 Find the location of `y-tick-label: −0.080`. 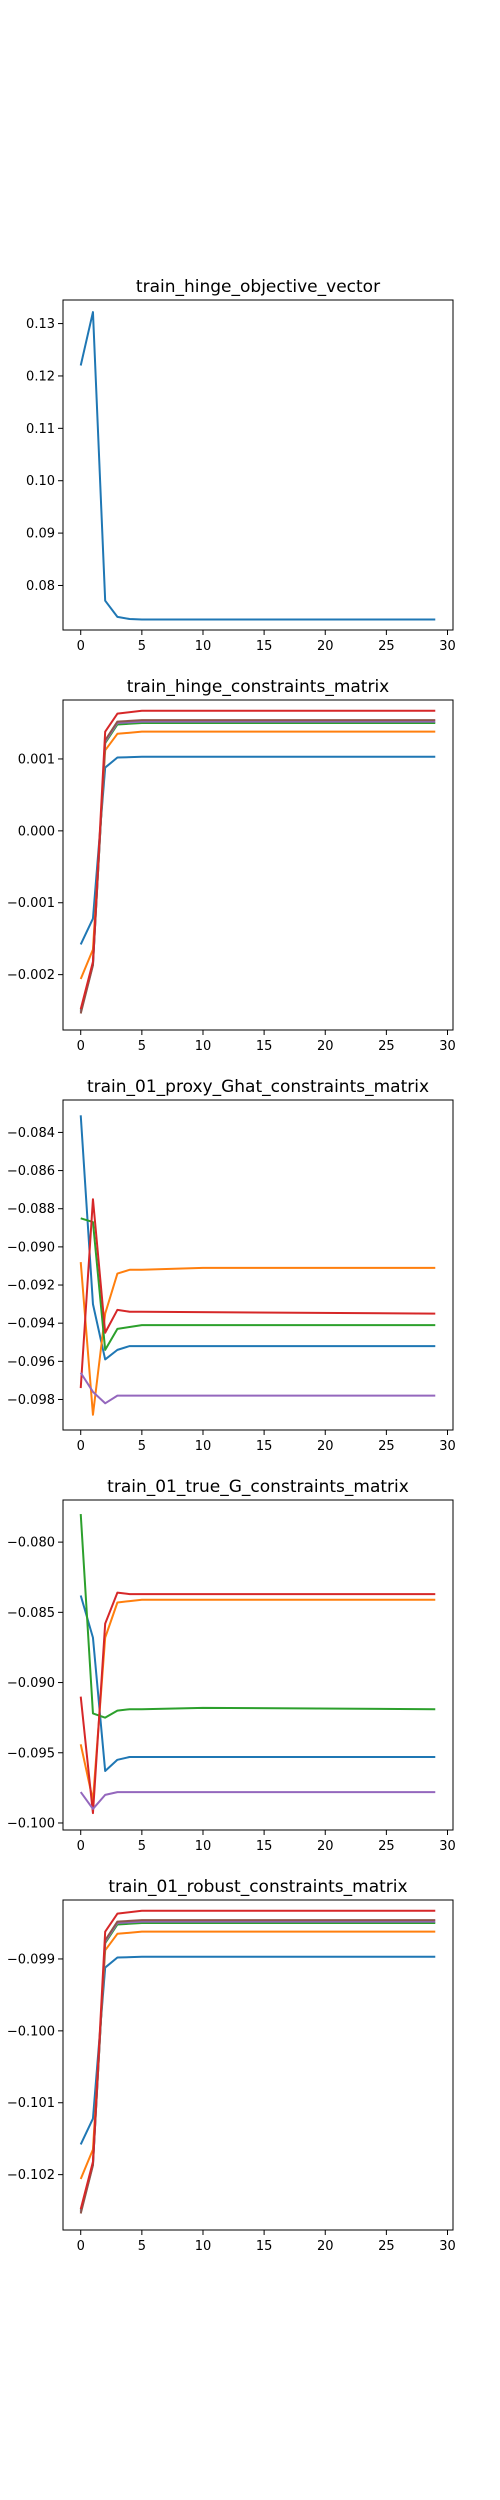

y-tick-label: −0.080 is located at coordinates (31, 1543).